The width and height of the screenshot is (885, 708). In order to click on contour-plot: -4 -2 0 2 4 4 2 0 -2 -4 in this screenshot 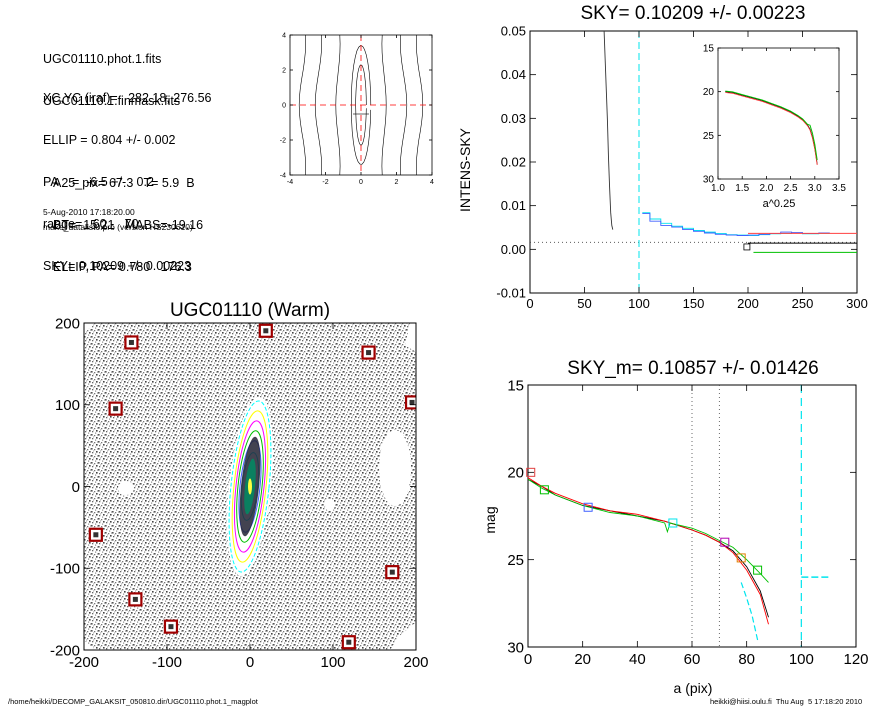, I will do `click(357, 109)`.